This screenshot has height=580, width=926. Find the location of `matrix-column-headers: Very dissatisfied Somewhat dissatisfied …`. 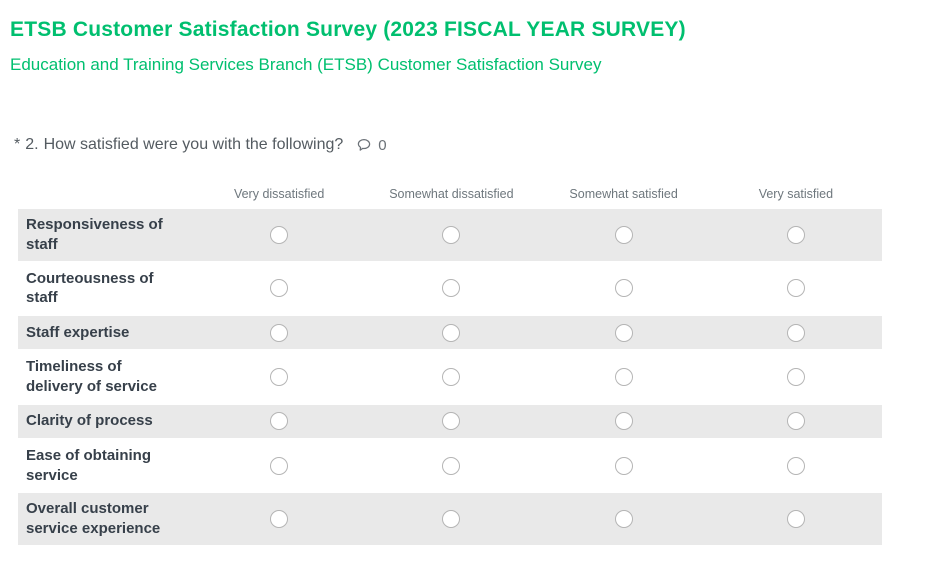

matrix-column-headers: Very dissatisfied Somewhat dissatisfied … is located at coordinates (450, 195).